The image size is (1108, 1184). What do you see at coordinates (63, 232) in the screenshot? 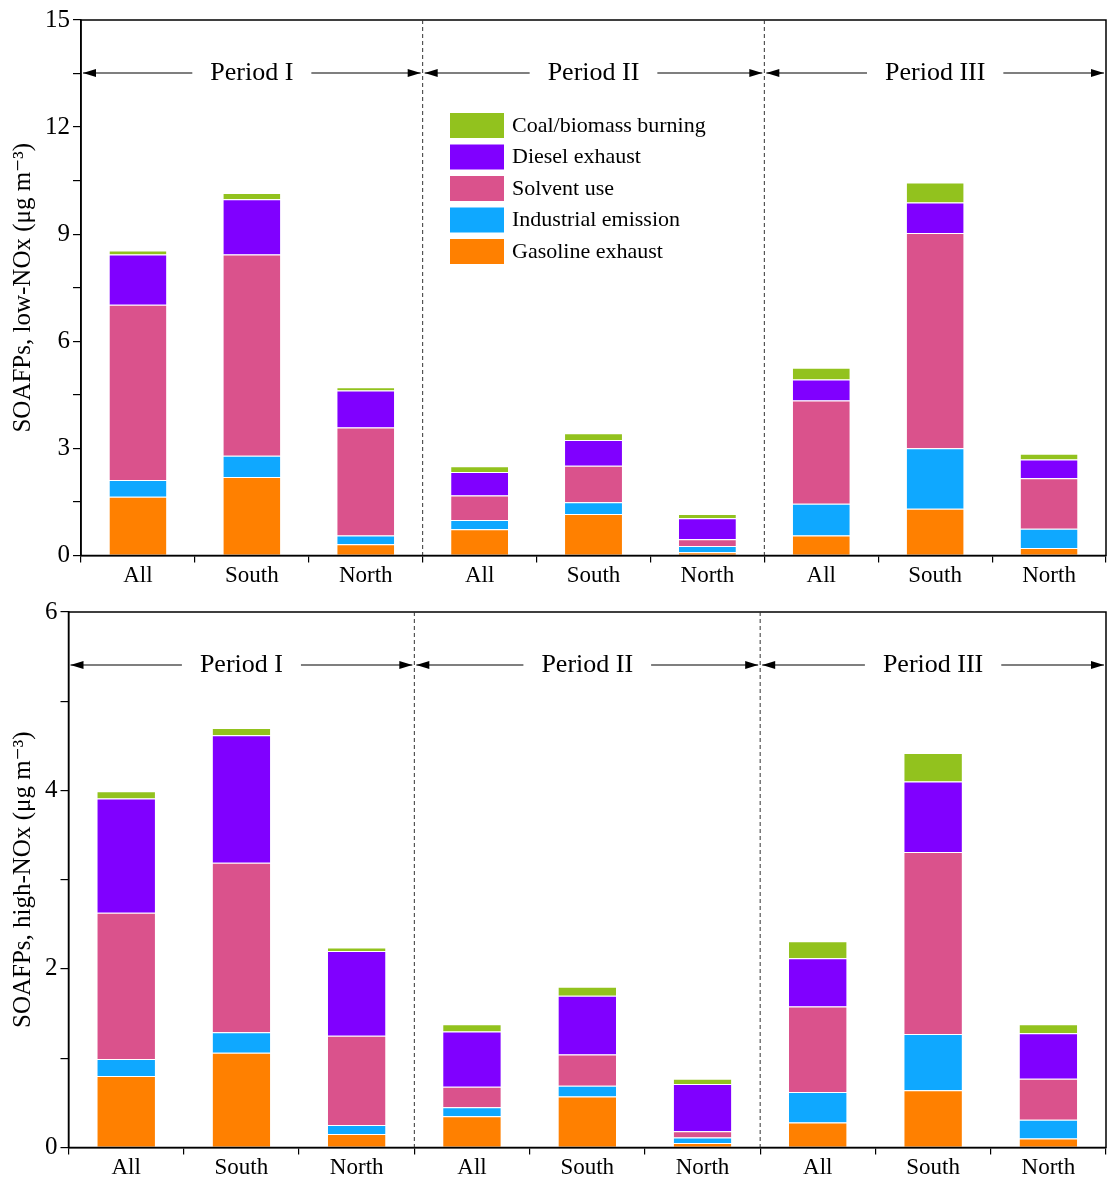
I see `y-tick-label: 9` at bounding box center [63, 232].